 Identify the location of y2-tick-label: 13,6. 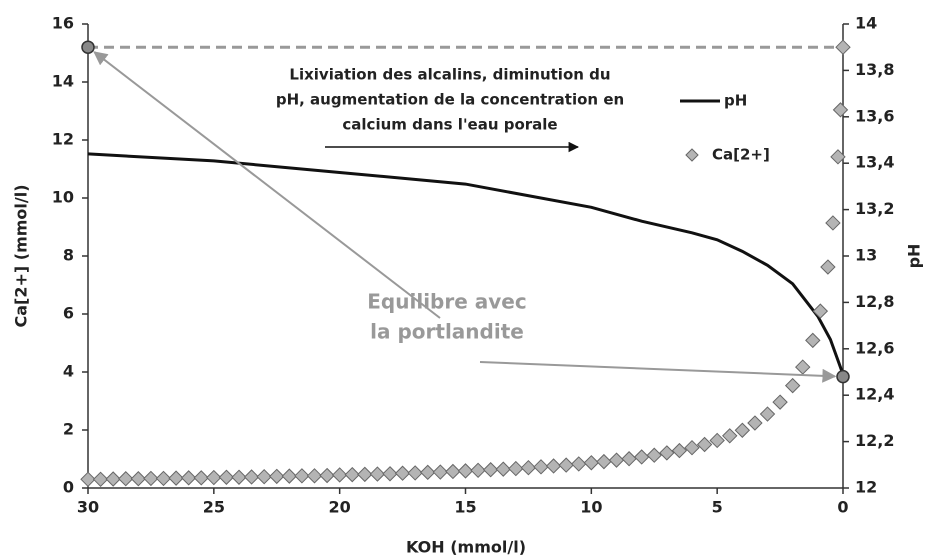
(874, 115).